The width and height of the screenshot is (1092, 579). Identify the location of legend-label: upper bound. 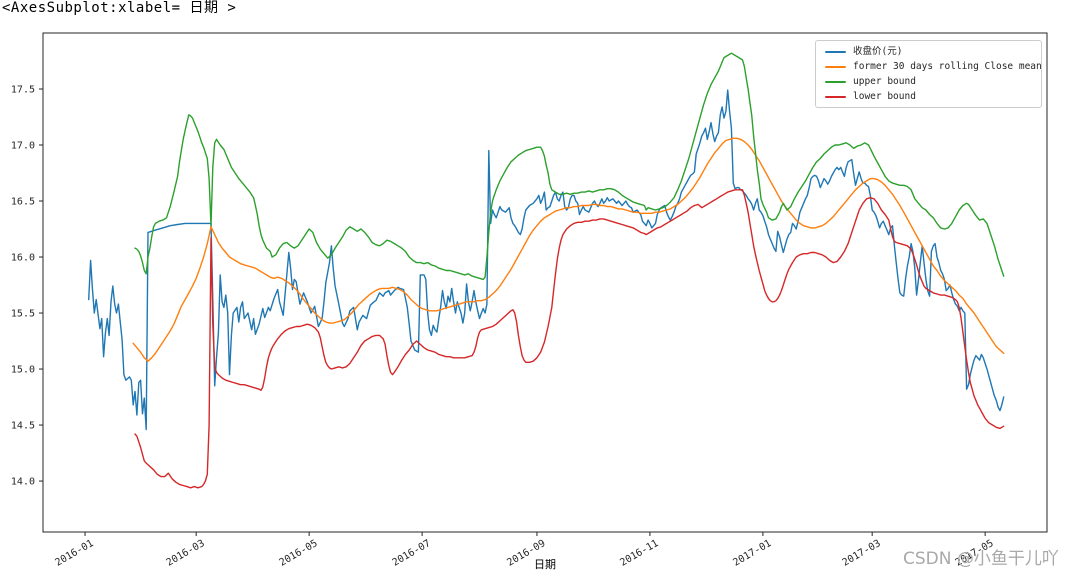
(884, 81).